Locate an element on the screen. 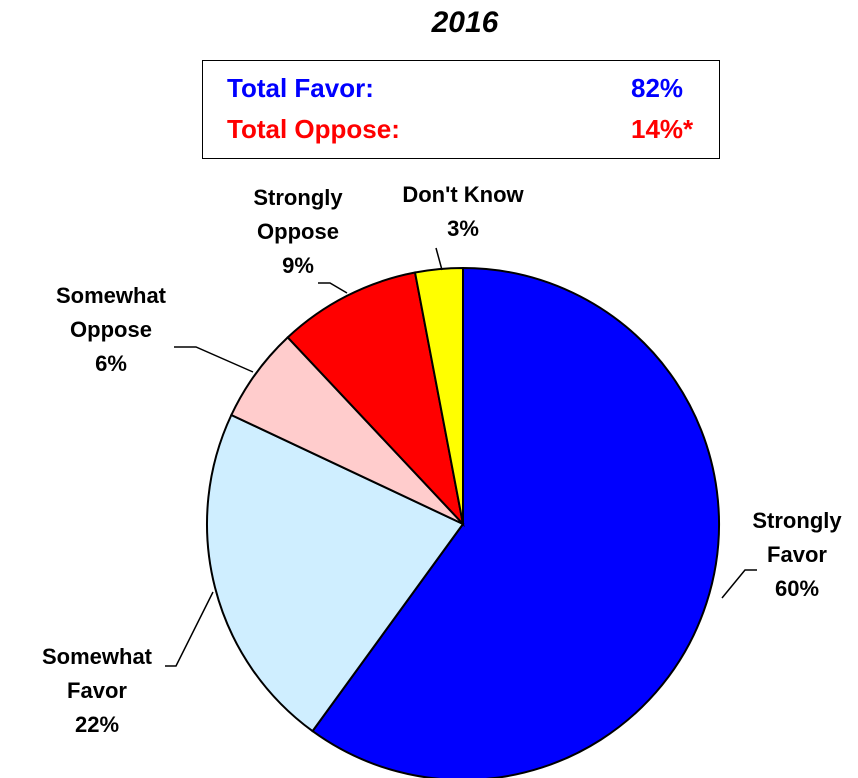 This screenshot has height=778, width=858. slice-value-label: 6% is located at coordinates (111, 363).